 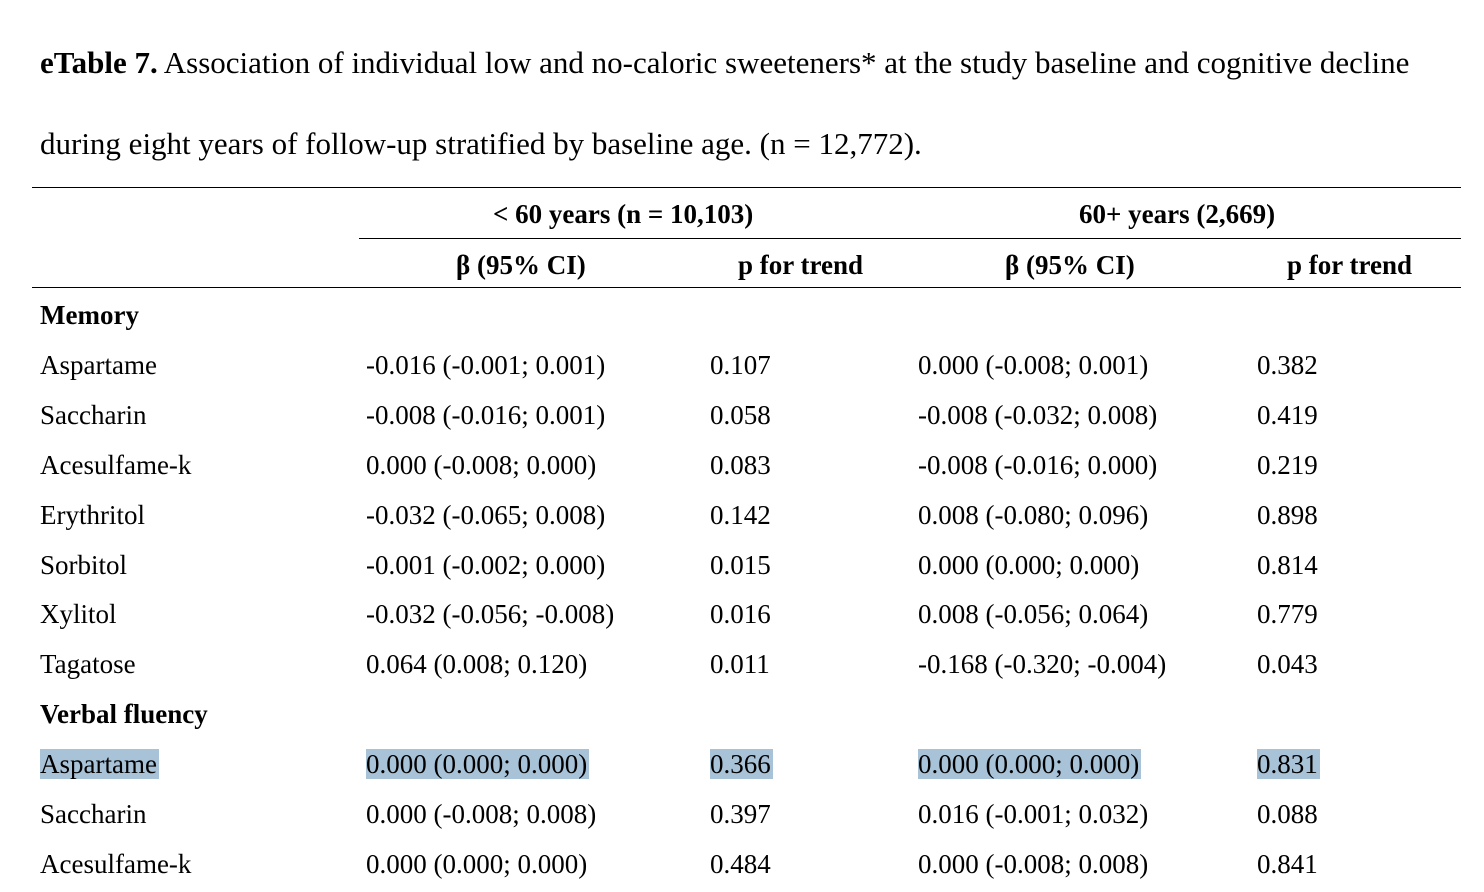 I want to click on beta-under-60-text: -0.032 (-0.056; -0.008), so click(x=490, y=614).